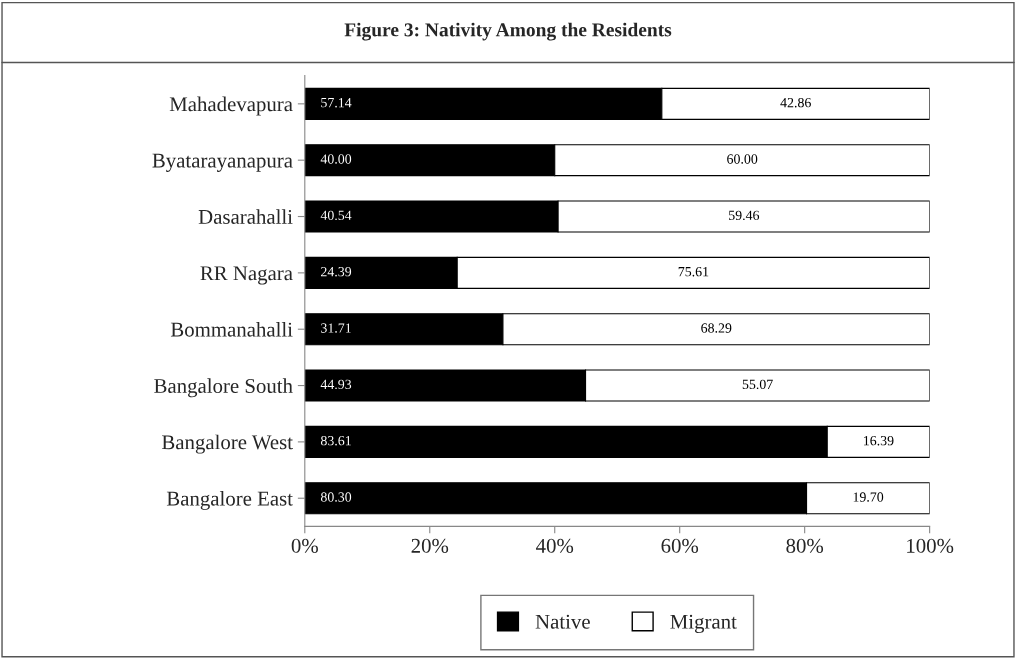 This screenshot has width=1016, height=658. I want to click on data-label: 42.86, so click(795, 102).